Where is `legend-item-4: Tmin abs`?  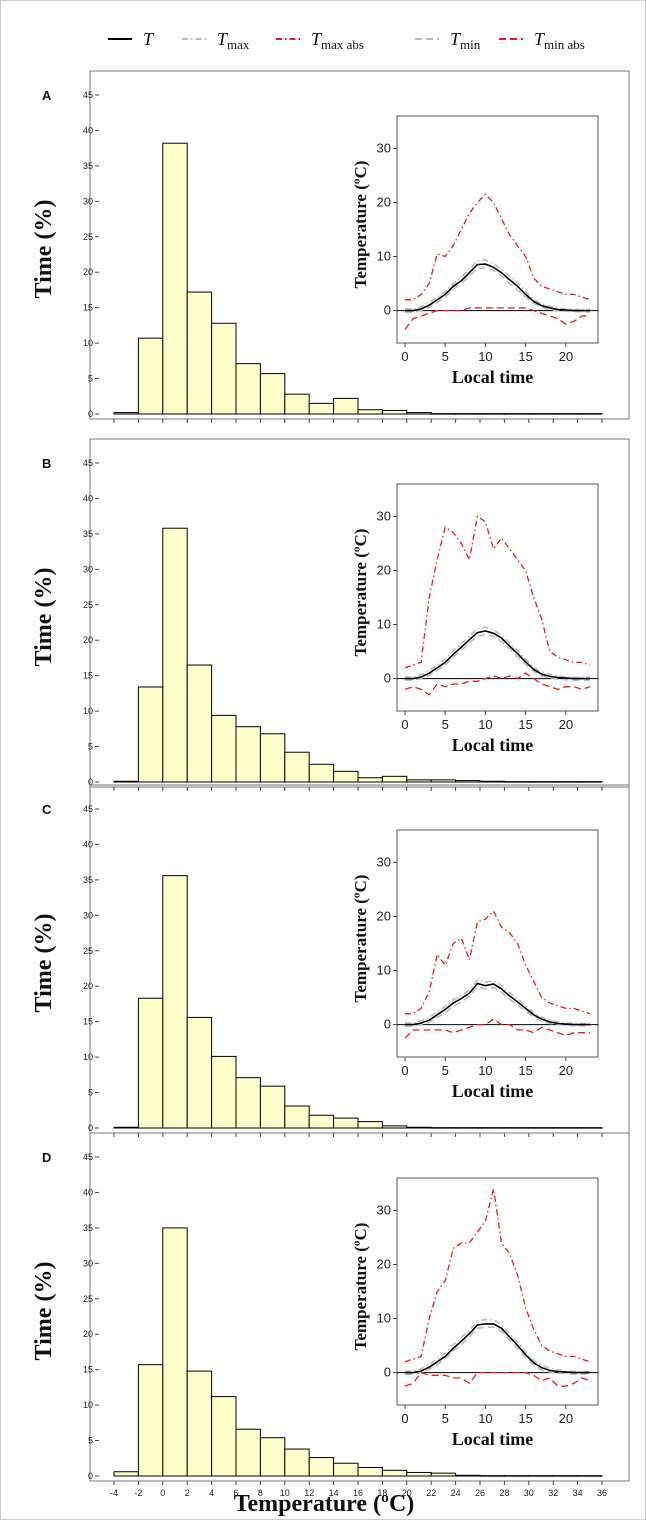
legend-item-4: Tmin abs is located at coordinates (542, 40).